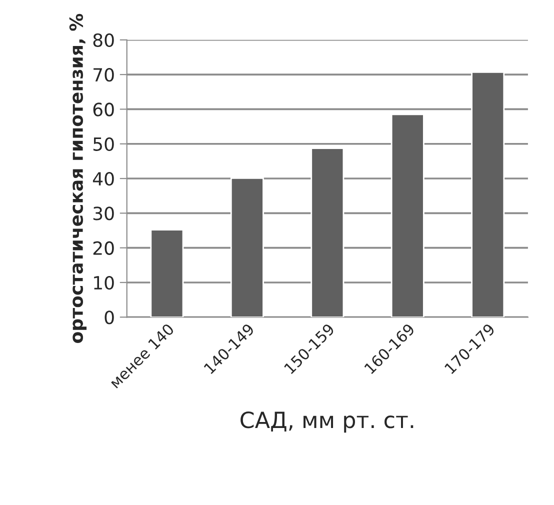 This screenshot has width=554, height=505. Describe the element at coordinates (103, 179) in the screenshot. I see `y-tick-label: 40` at that location.